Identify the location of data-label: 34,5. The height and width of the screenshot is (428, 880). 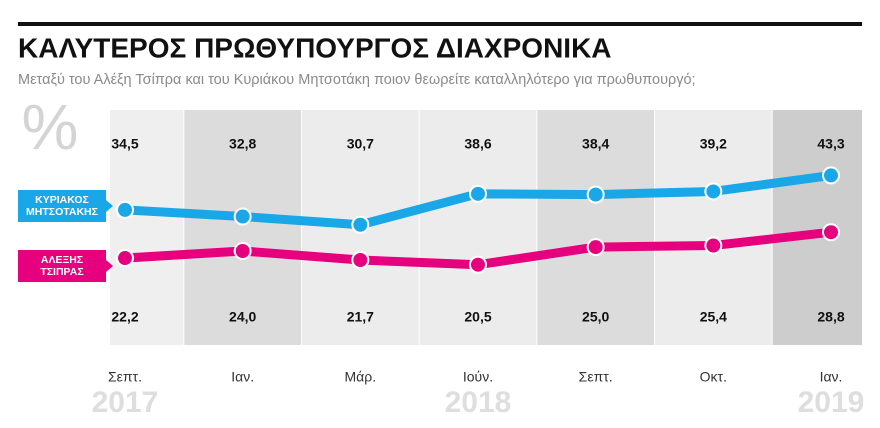
(124, 144).